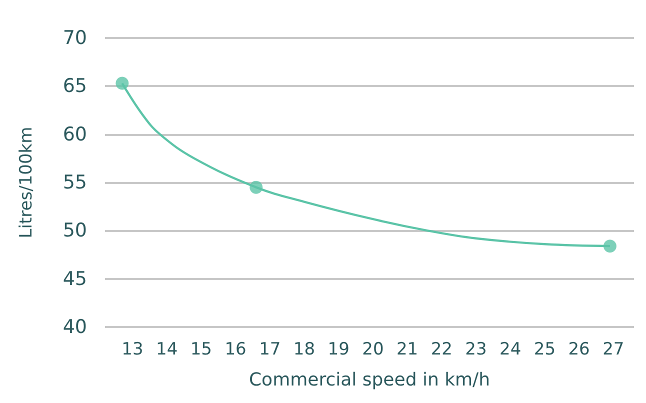  I want to click on y-tick-label: 70, so click(74, 38).